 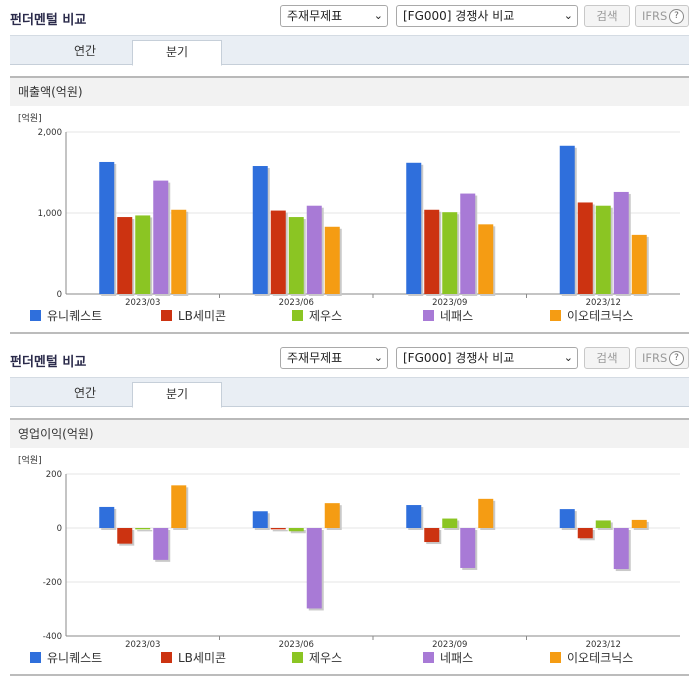 What do you see at coordinates (349, 433) in the screenshot?
I see `section-title: 영업이익(억원)` at bounding box center [349, 433].